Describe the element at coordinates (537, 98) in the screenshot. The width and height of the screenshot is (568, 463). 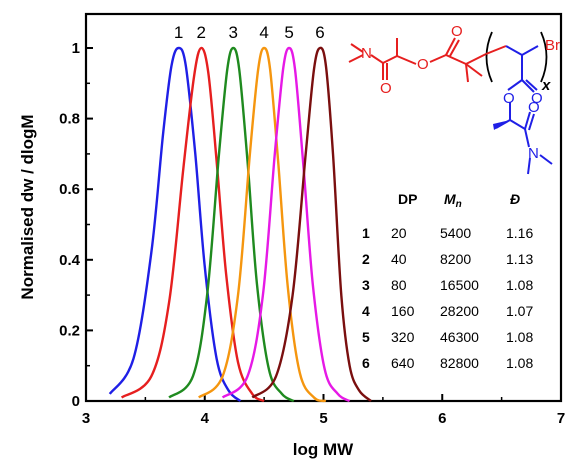
I see `atom-o-blue-2: O` at that location.